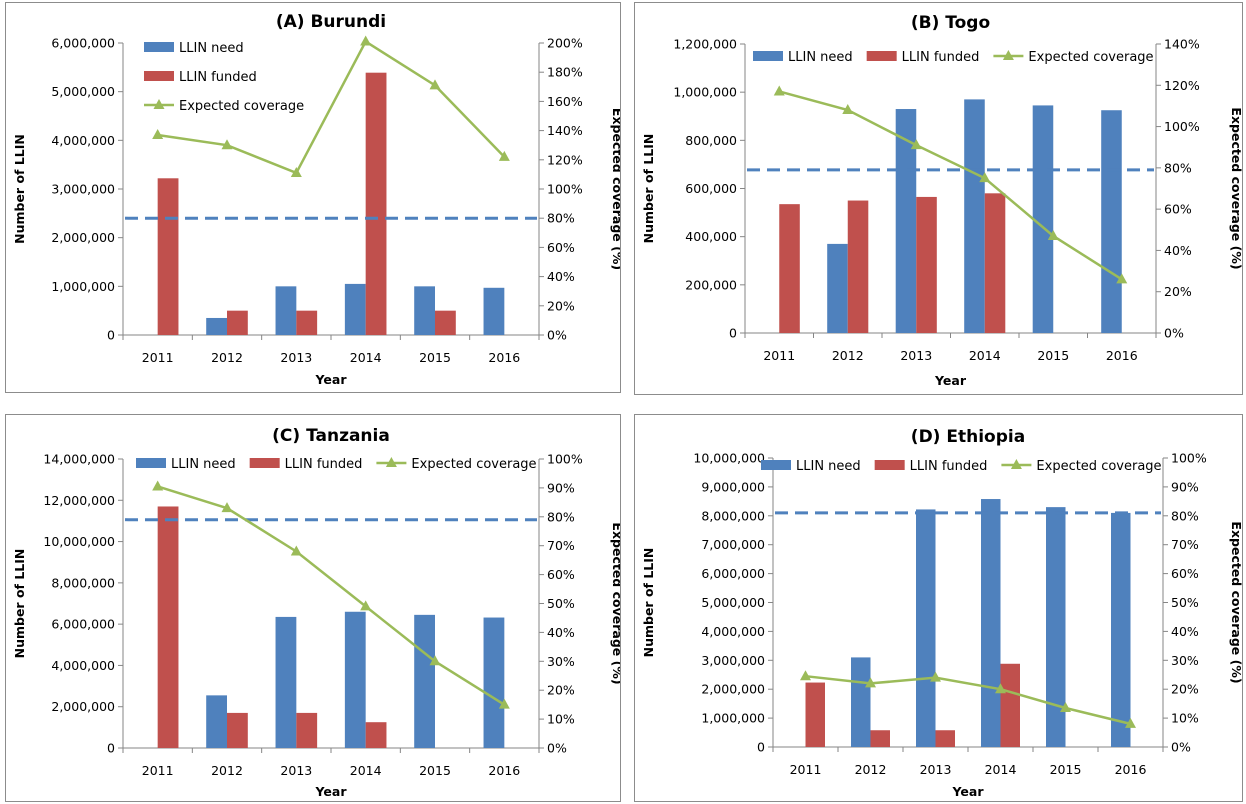 The width and height of the screenshot is (1246, 804). Describe the element at coordinates (83, 43) in the screenshot. I see `y-tick-label: 6,000,000` at that location.